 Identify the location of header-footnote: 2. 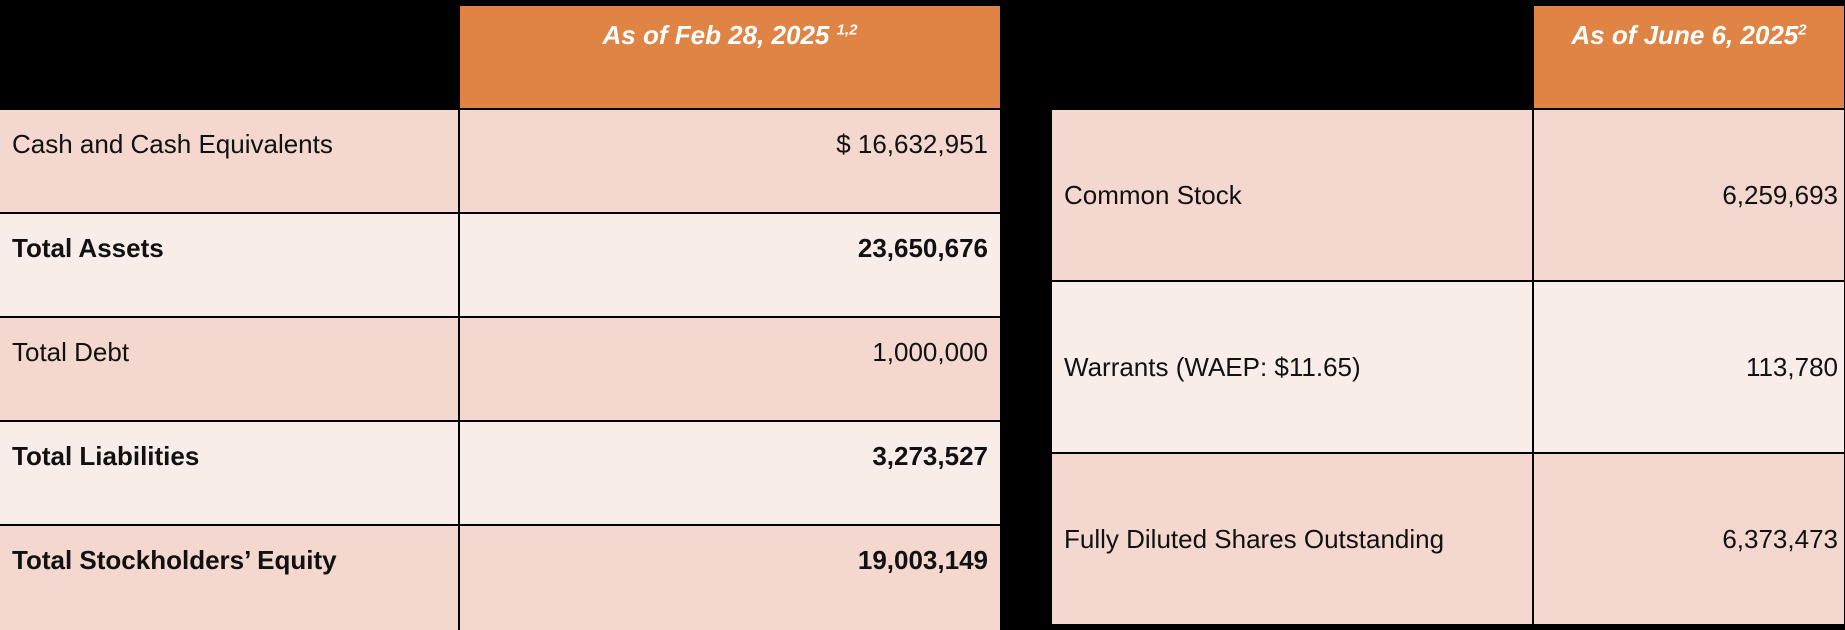
(1802, 30).